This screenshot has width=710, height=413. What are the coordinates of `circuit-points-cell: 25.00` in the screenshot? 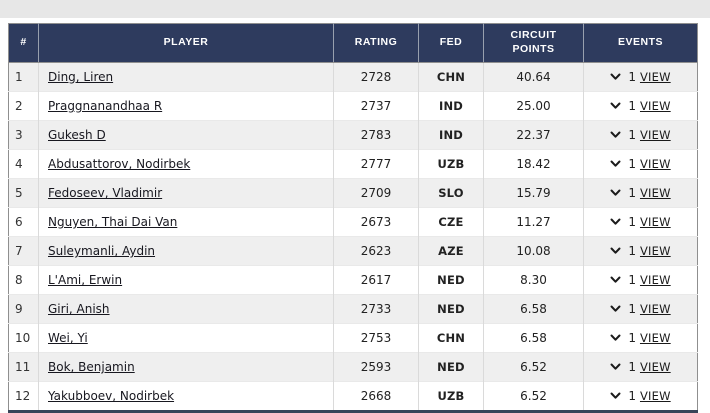 It's located at (533, 106).